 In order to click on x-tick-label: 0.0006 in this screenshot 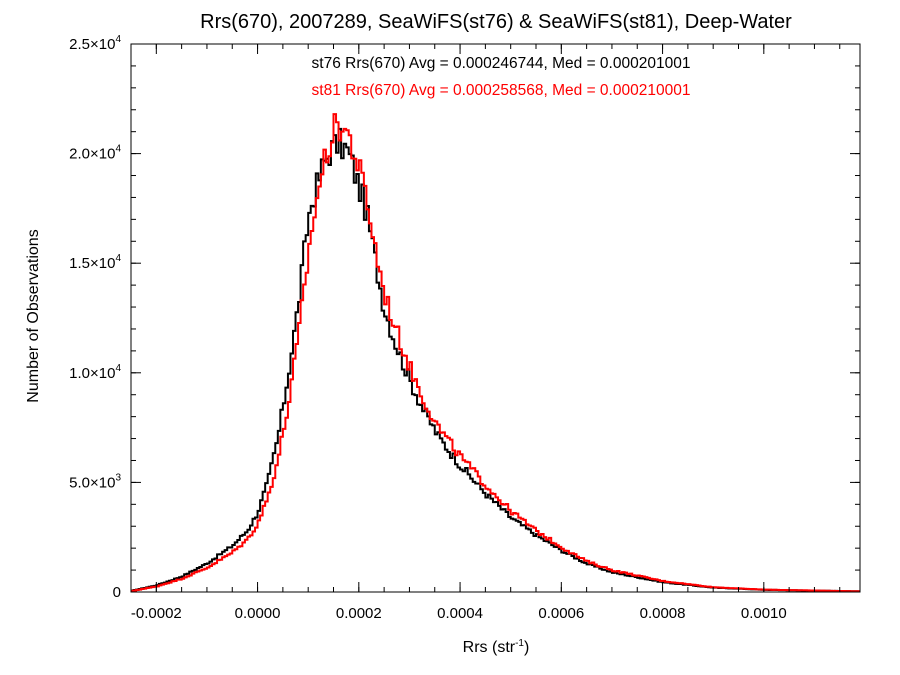, I will do `click(561, 613)`.